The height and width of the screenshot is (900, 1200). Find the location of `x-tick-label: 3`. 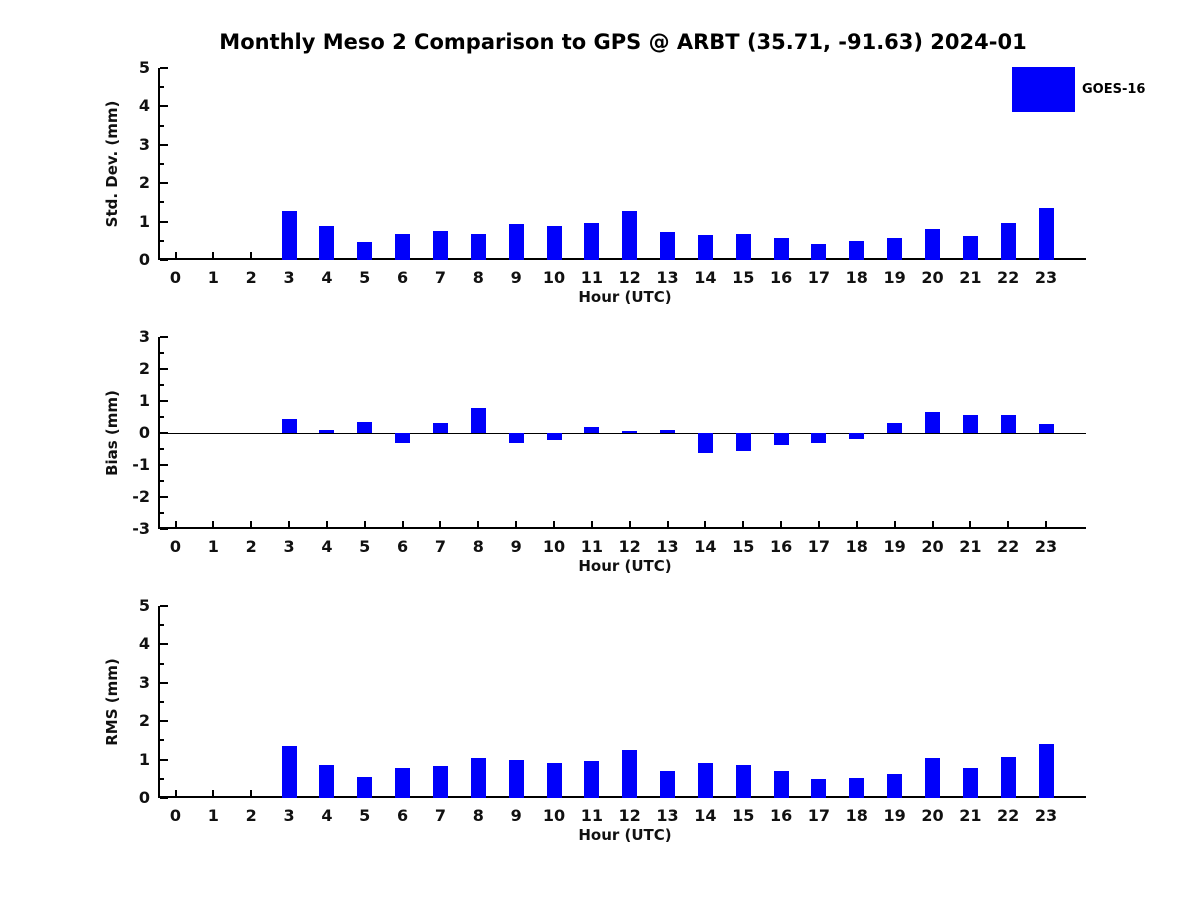

x-tick-label: 3 is located at coordinates (289, 815).